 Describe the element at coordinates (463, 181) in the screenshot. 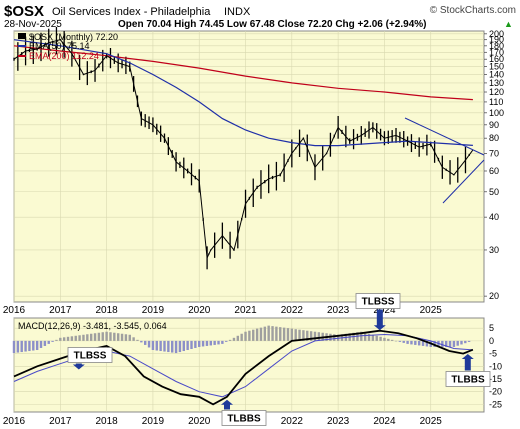

I see `trendline-lower` at that location.